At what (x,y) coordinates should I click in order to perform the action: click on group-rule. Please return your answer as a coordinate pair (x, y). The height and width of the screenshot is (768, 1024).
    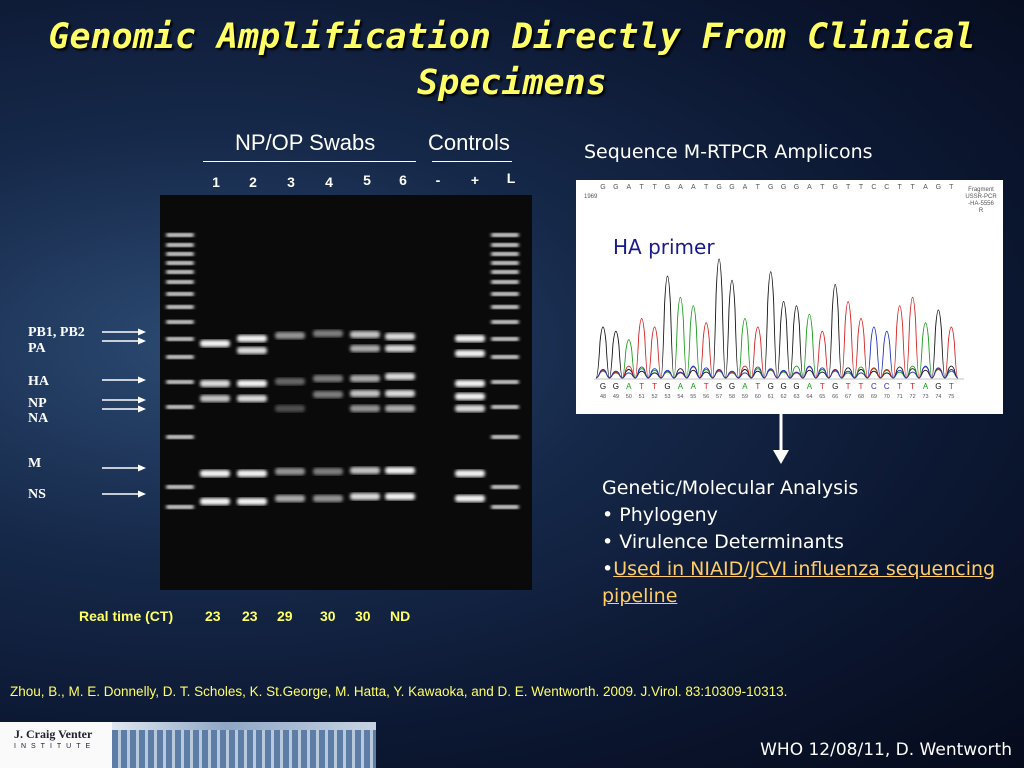
    Looking at the image, I should click on (472, 161).